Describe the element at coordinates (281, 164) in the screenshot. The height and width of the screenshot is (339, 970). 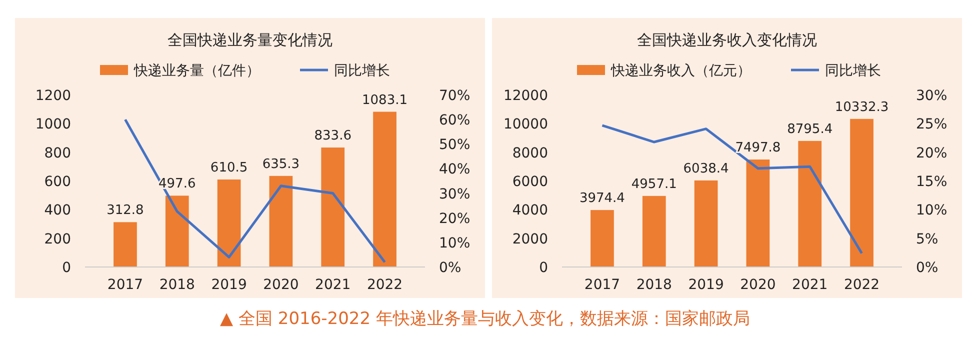
I see `text: 635.3` at that location.